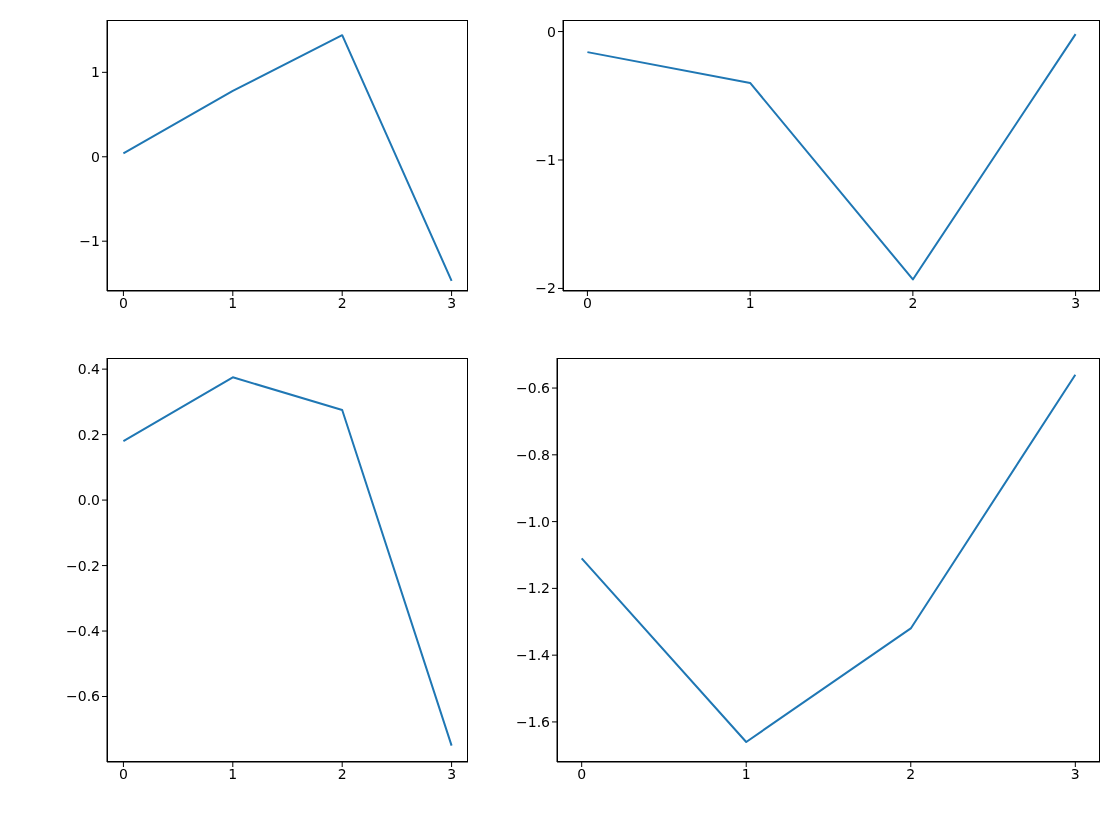 The image size is (1118, 830). I want to click on y-tick-label: −1.6, so click(533, 721).